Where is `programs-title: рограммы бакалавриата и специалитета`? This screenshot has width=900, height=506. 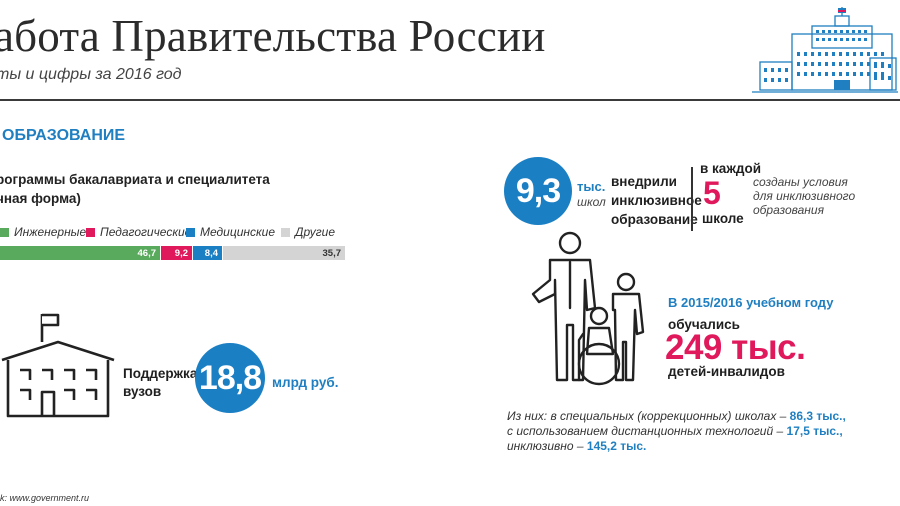 programs-title: рограммы бакалавриата и специалитета is located at coordinates (135, 179).